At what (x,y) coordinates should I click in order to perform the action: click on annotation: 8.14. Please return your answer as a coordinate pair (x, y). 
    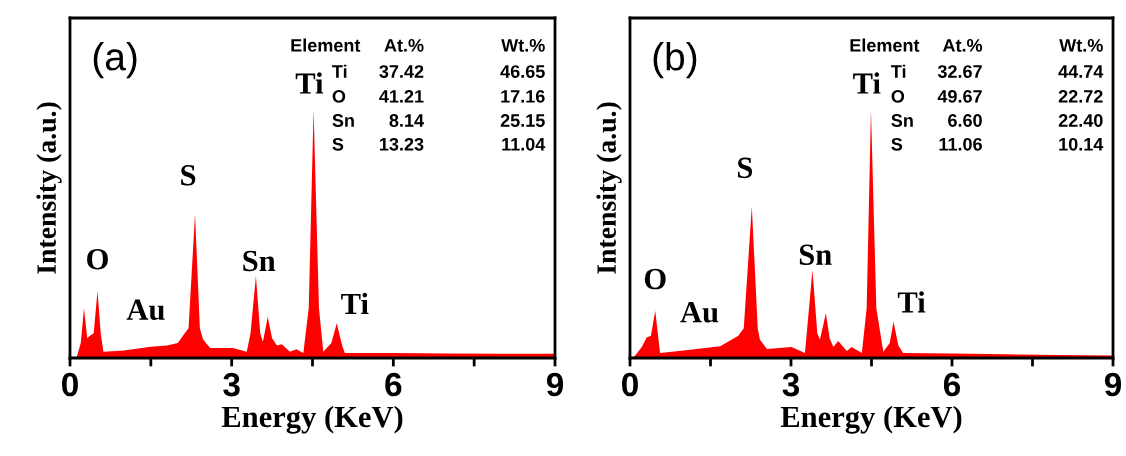
    Looking at the image, I should click on (406, 120).